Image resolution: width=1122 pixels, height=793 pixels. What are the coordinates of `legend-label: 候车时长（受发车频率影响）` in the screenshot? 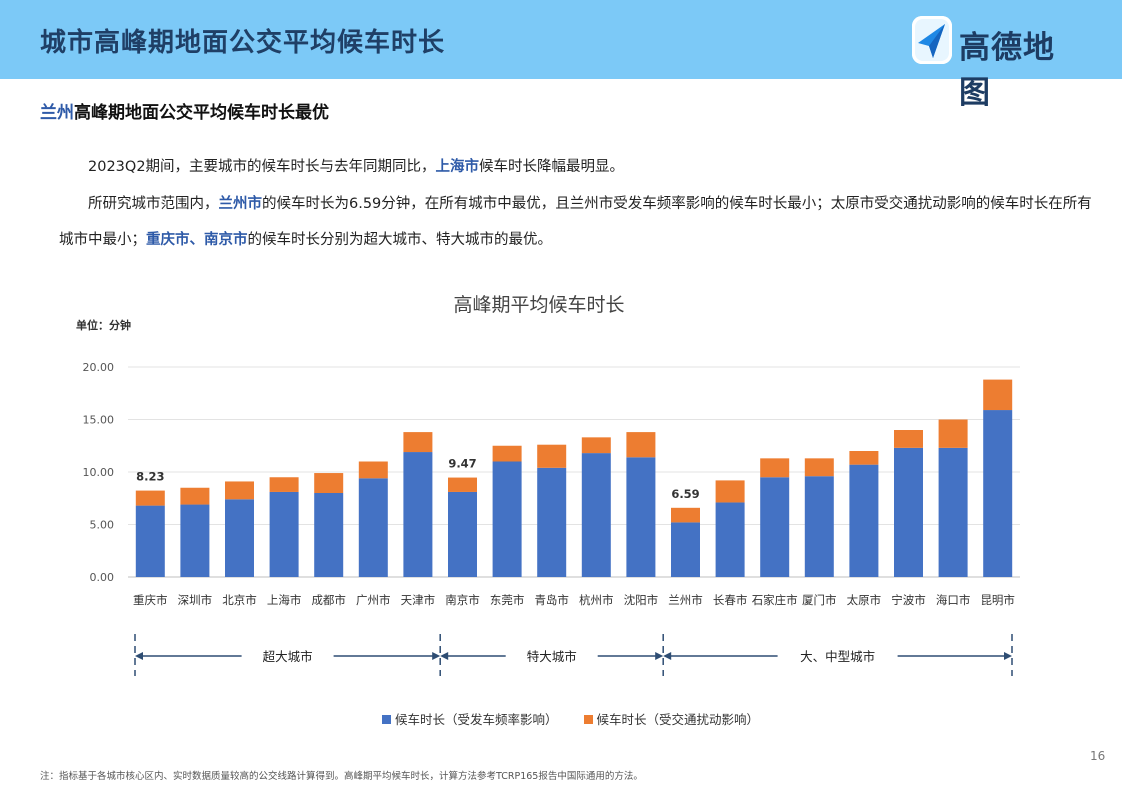 It's located at (476, 719).